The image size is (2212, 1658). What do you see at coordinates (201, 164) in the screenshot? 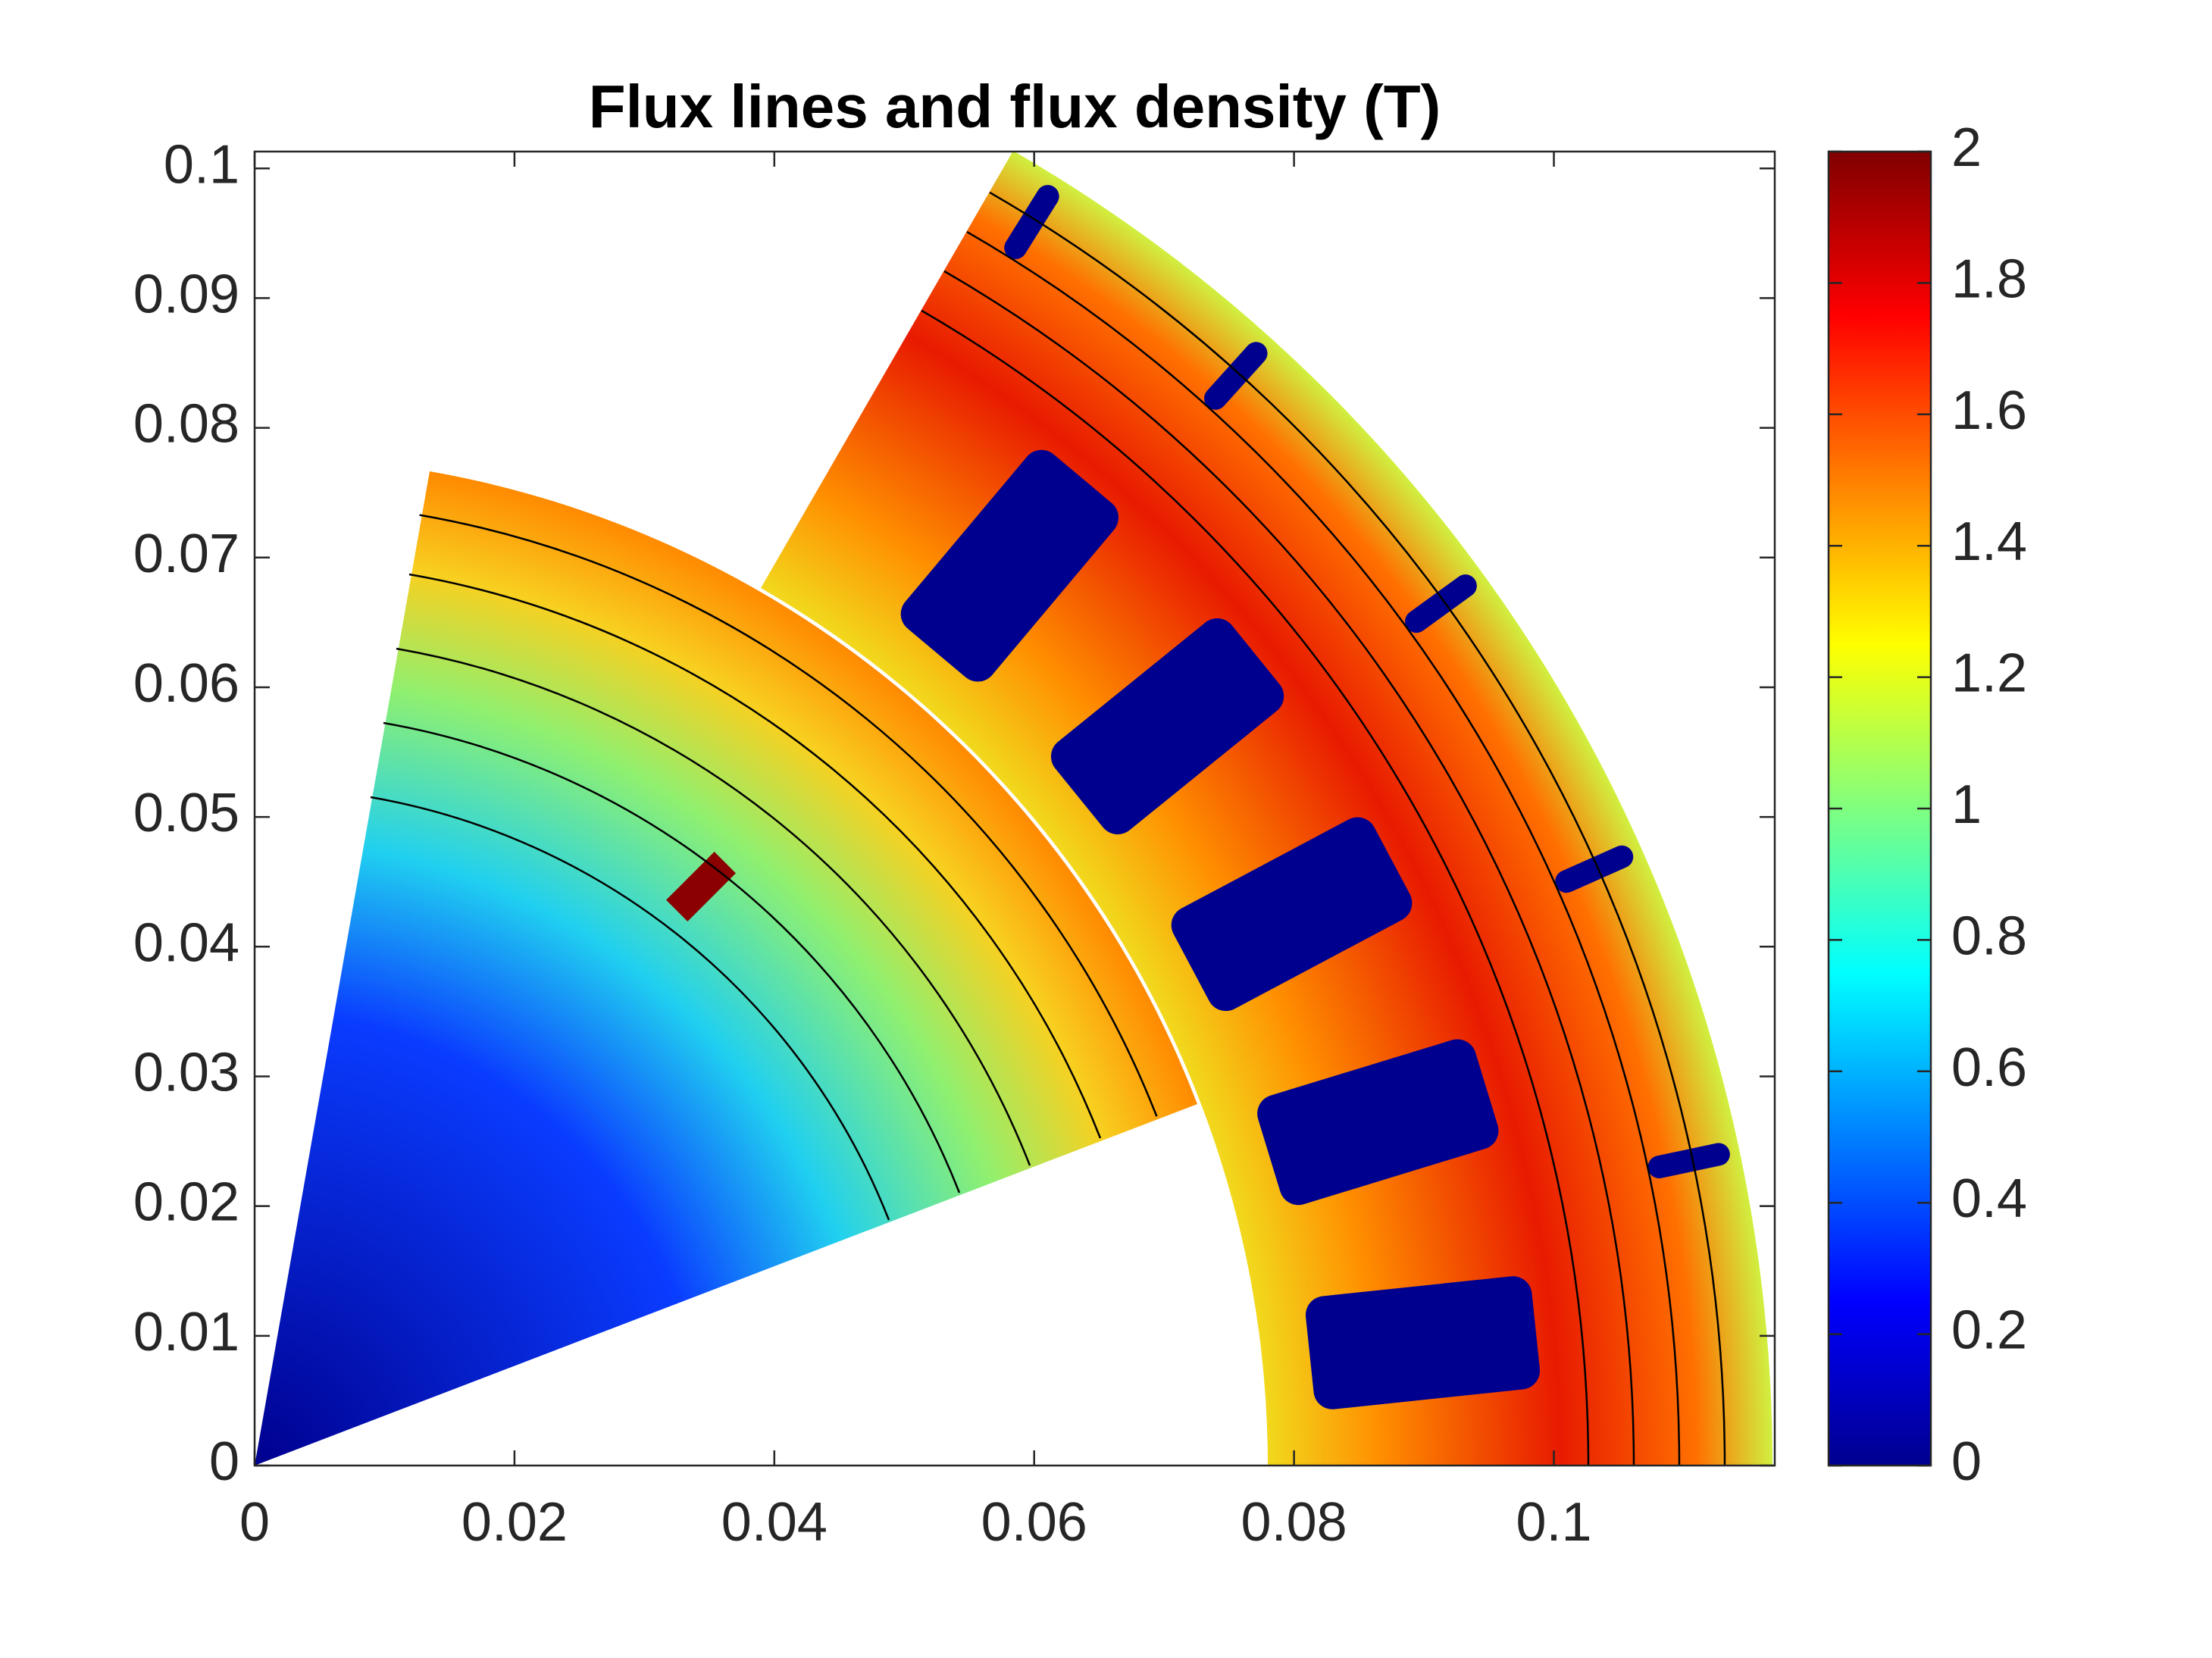
I see `y-tick-label: 0.1` at bounding box center [201, 164].